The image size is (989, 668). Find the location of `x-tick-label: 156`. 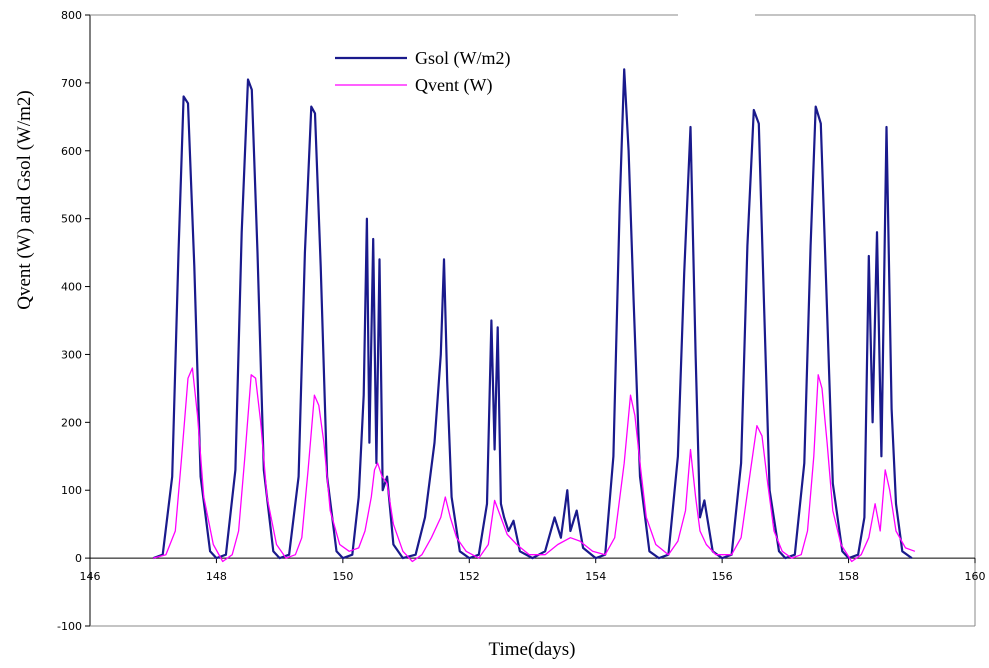

x-tick-label: 156 is located at coordinates (722, 576).